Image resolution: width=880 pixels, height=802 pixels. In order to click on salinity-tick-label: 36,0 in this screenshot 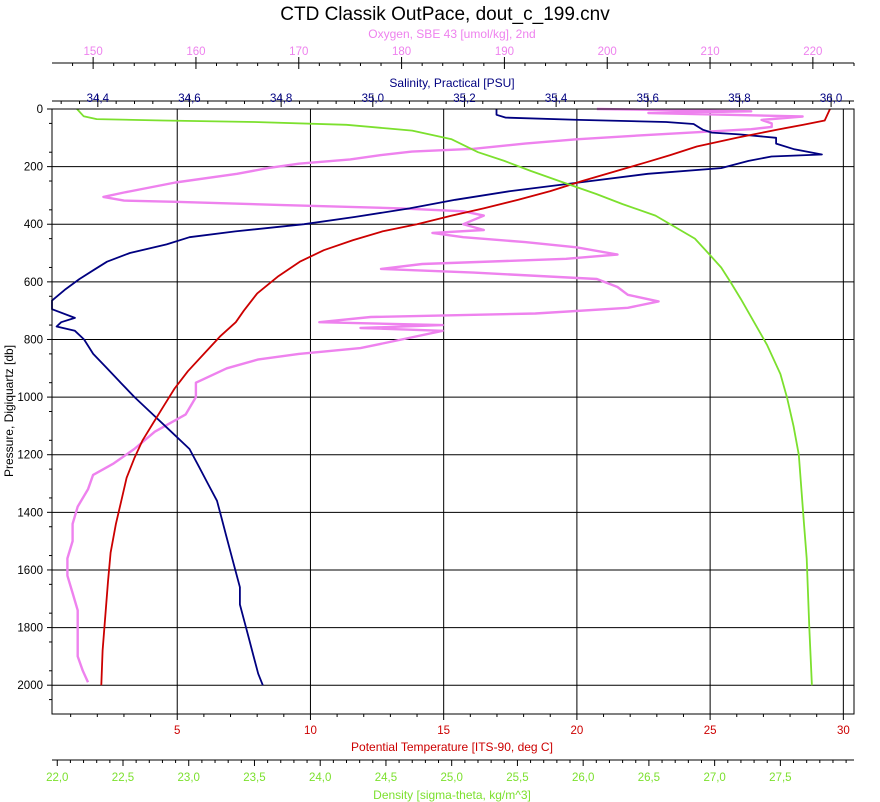, I will do `click(831, 99)`.